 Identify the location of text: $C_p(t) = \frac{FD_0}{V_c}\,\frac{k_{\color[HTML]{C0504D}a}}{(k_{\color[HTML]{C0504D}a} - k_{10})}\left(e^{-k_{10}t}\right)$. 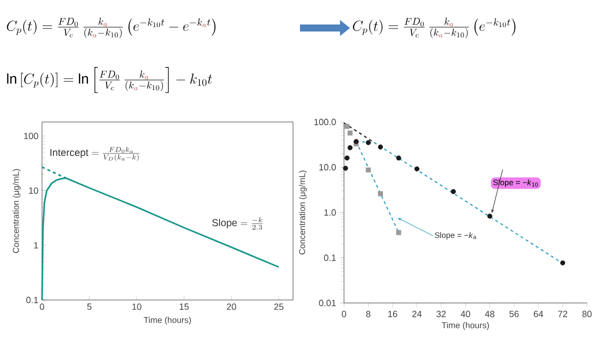
(434, 28).